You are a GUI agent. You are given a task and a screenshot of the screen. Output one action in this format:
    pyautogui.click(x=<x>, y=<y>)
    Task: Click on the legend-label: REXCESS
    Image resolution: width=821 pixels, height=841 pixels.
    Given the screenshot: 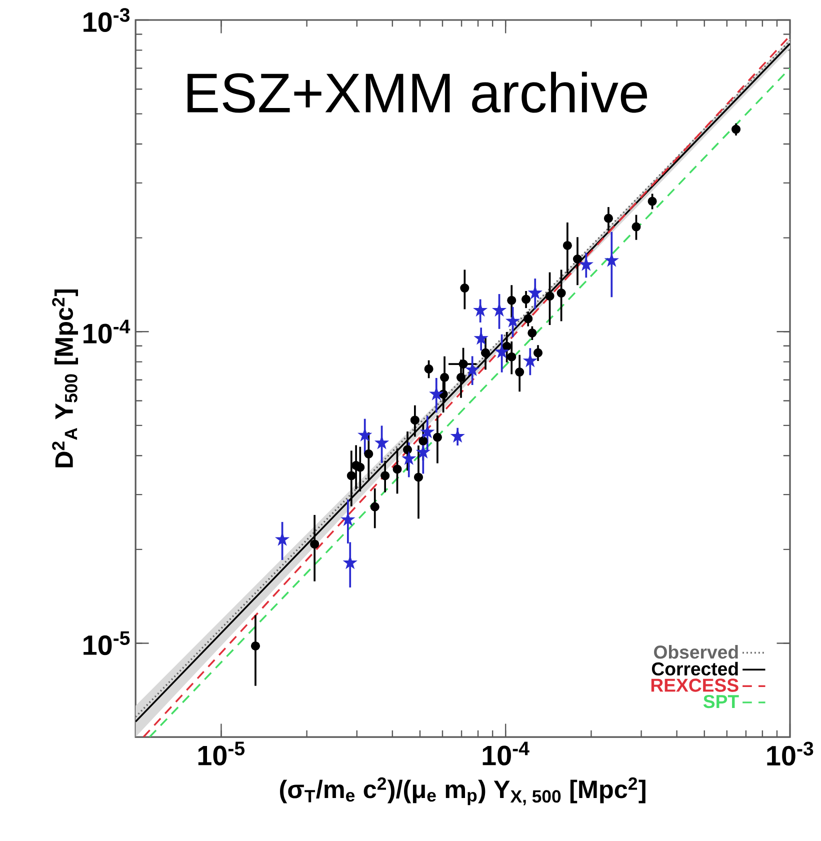 What is the action you would take?
    pyautogui.click(x=694, y=685)
    